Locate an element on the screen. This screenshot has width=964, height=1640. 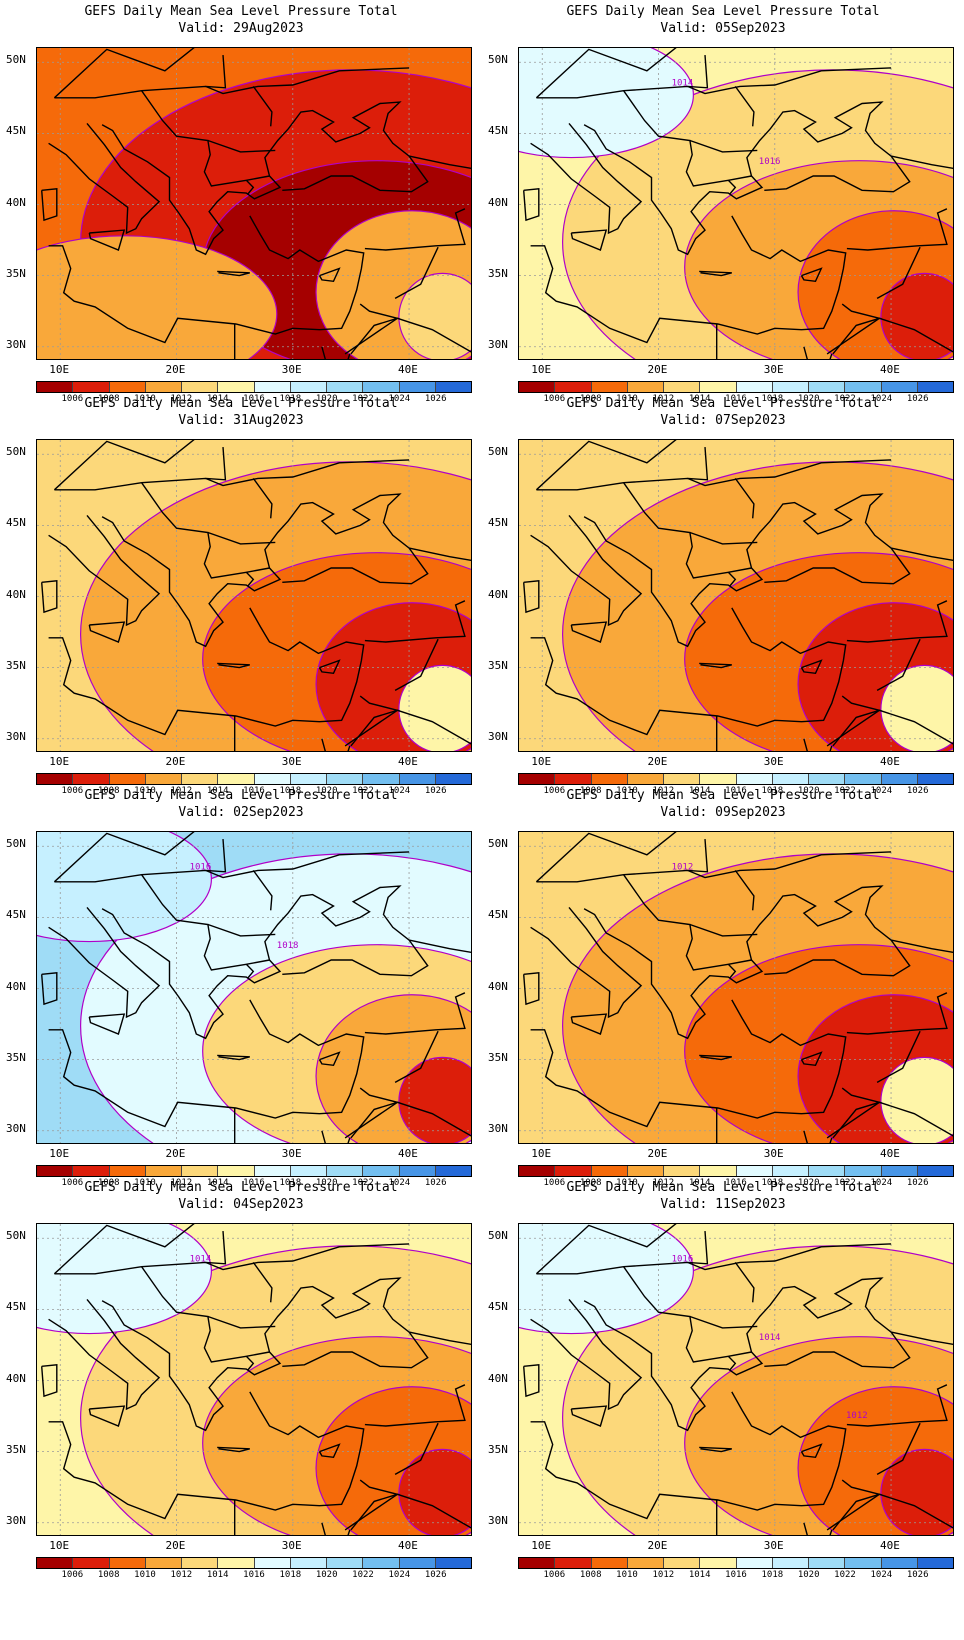
valid-date: Valid: 31Aug2023 is located at coordinates (241, 420).